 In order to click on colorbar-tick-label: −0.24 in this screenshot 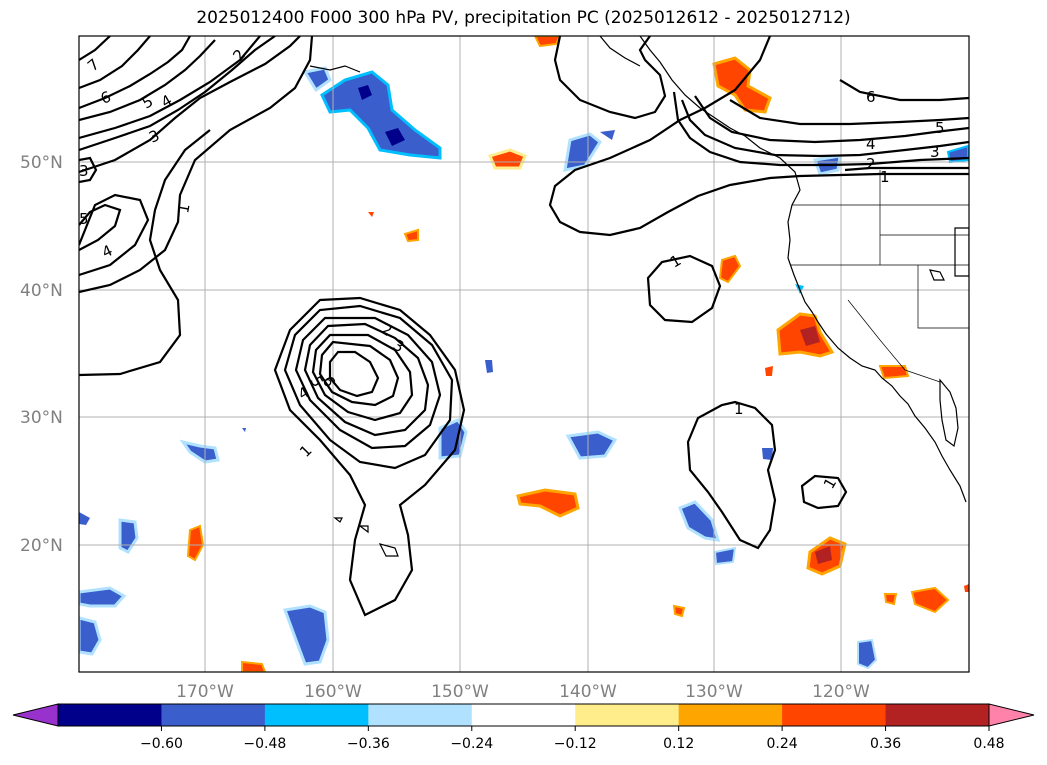, I will do `click(471, 744)`.